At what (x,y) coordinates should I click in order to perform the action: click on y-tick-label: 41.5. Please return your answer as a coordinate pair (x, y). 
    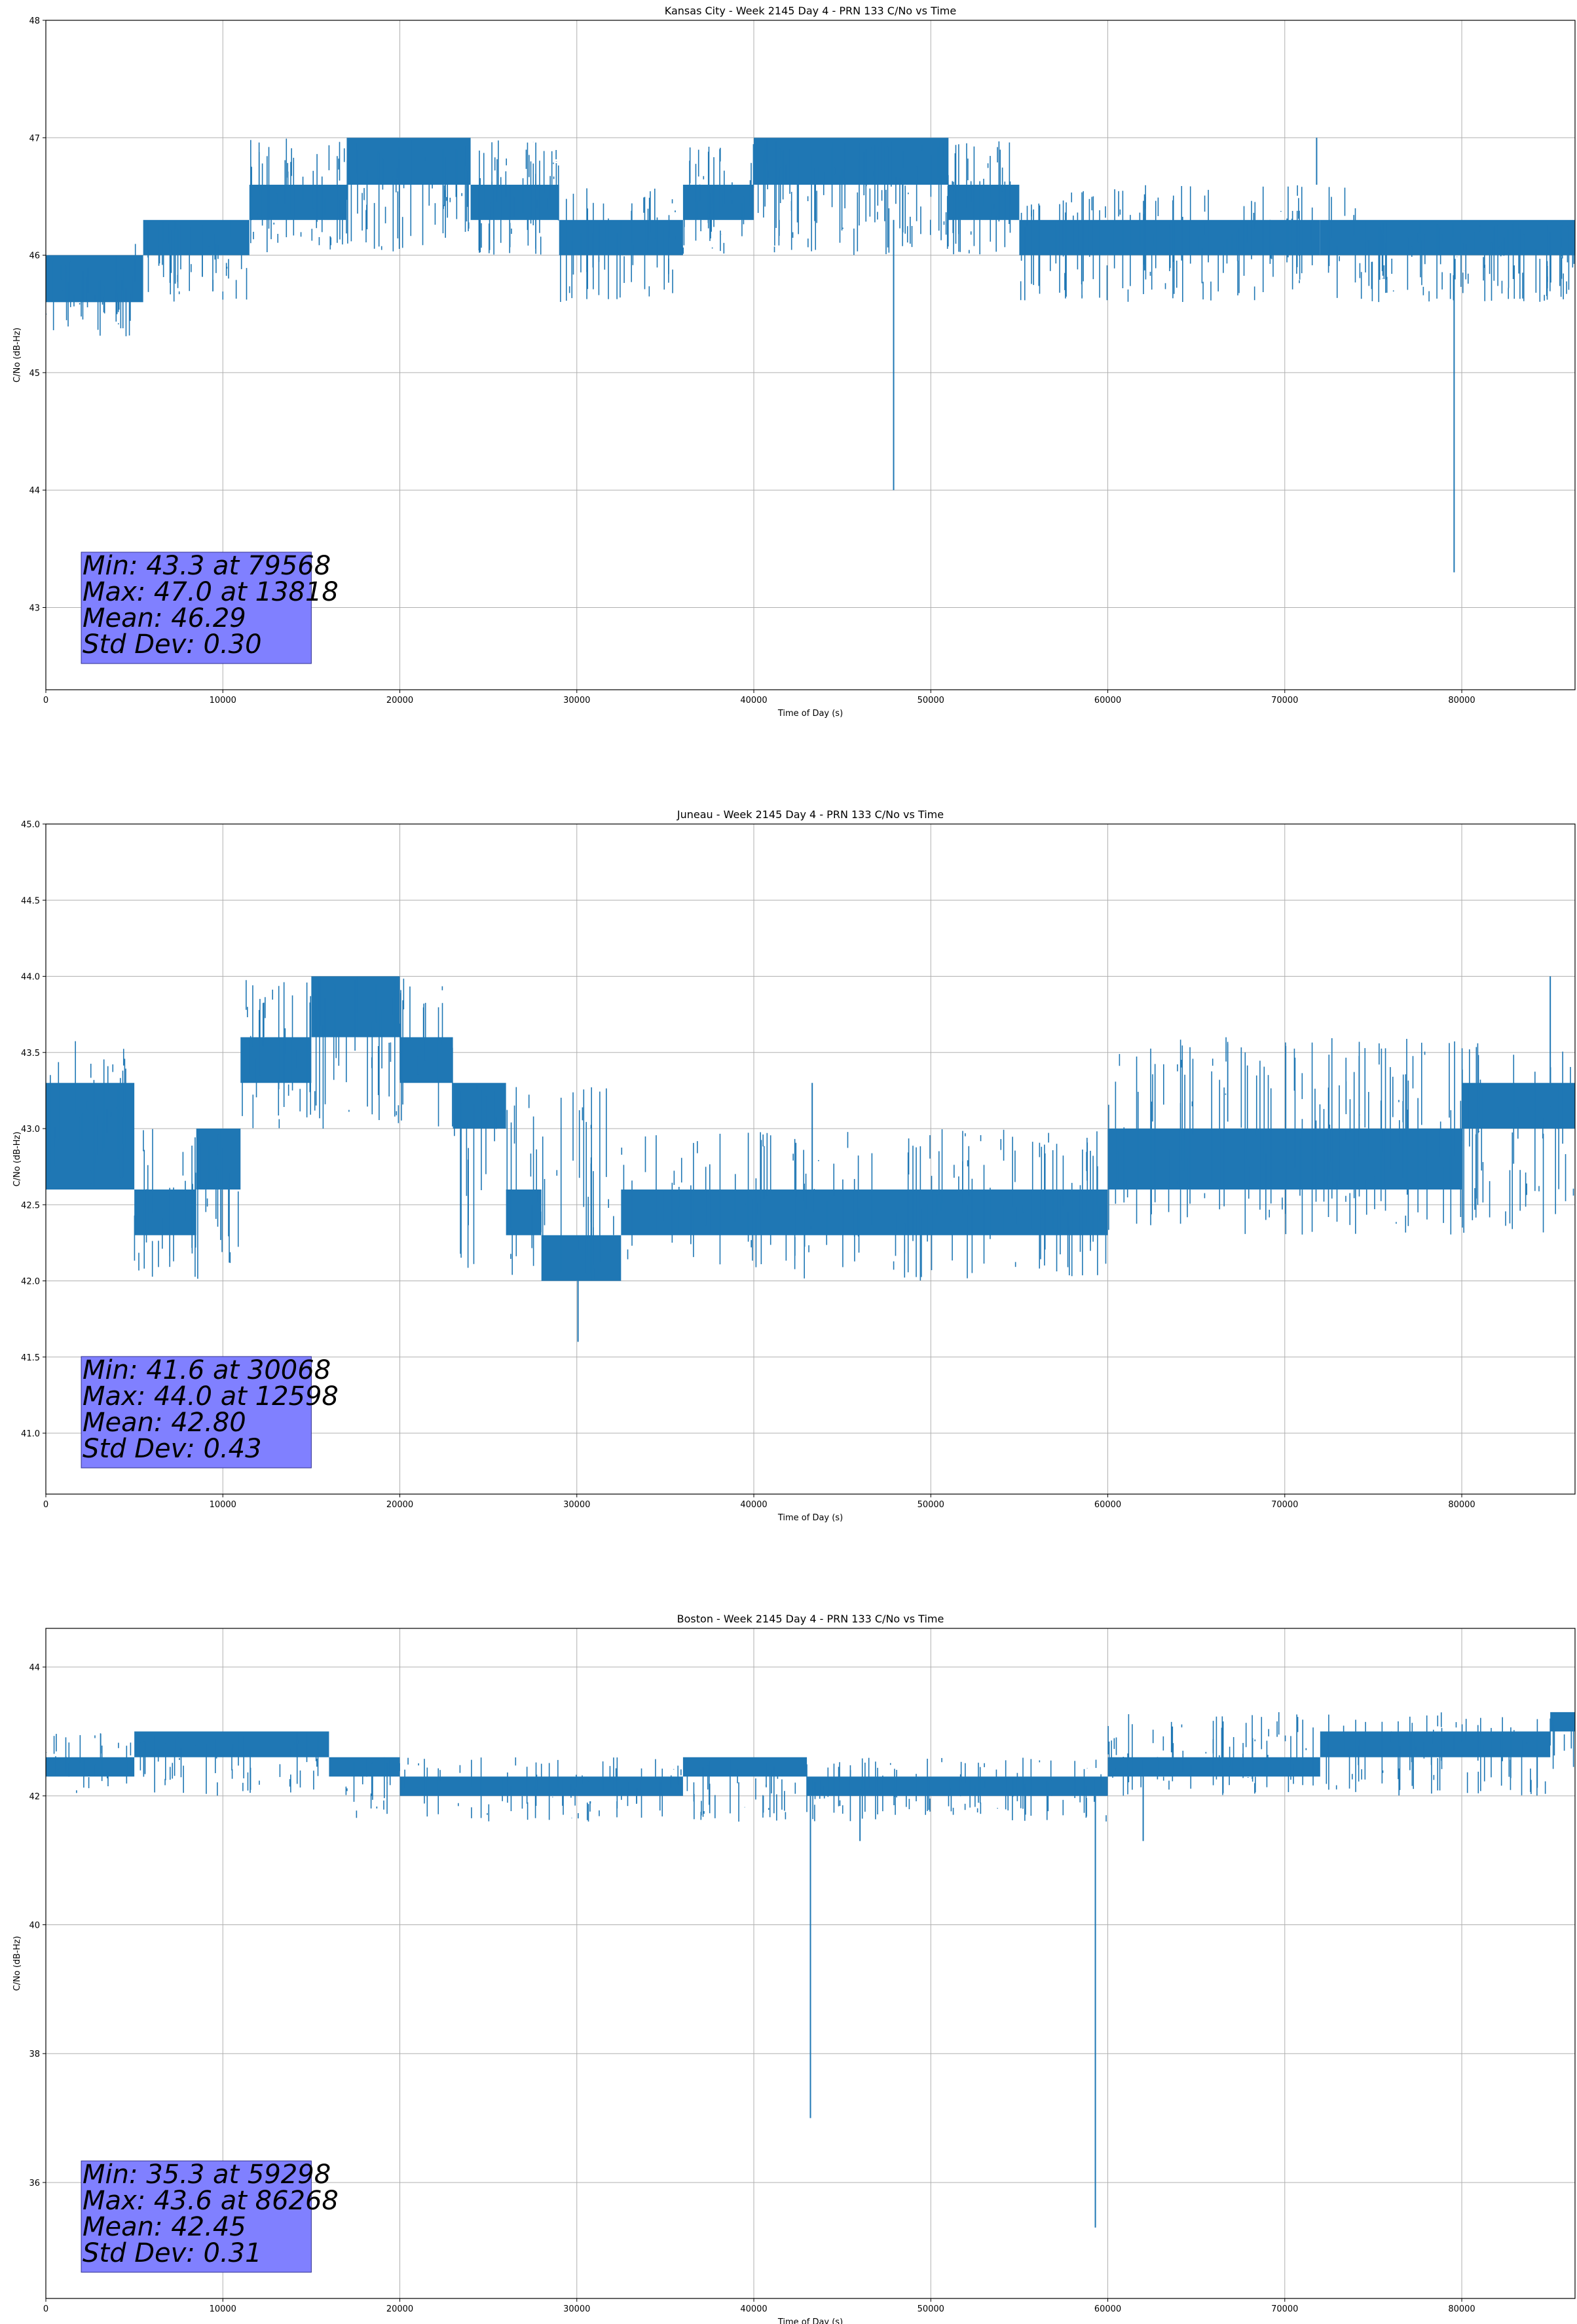
    Looking at the image, I should click on (30, 1358).